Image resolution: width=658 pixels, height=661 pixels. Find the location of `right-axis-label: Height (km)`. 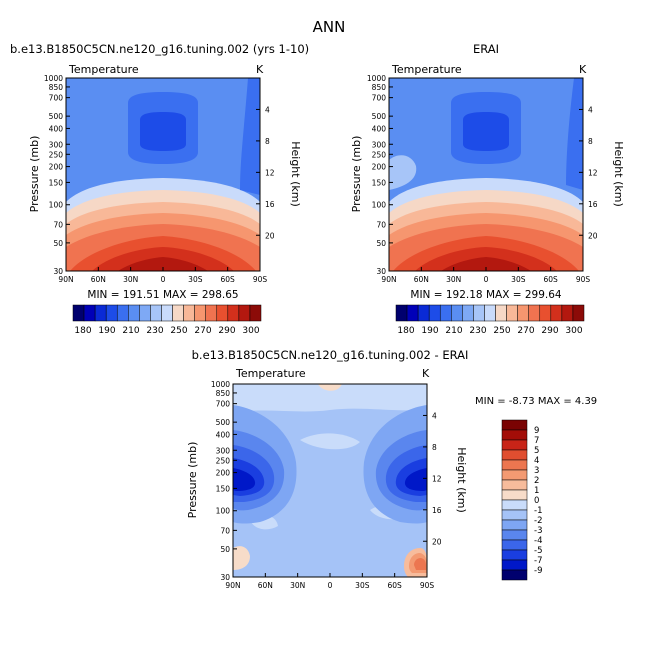

right-axis-label: Height (km) is located at coordinates (461, 480).